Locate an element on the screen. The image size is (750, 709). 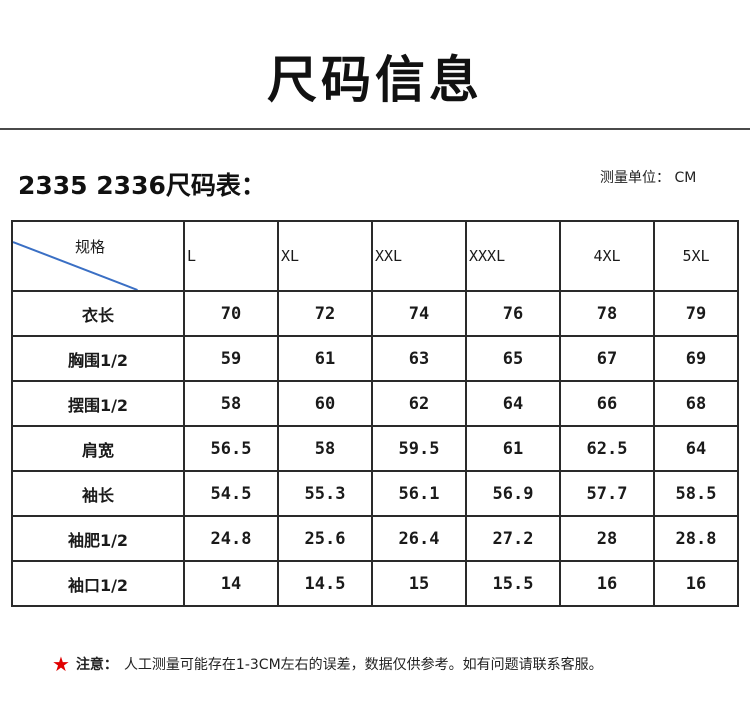
table-cell: 62 is located at coordinates (419, 403).